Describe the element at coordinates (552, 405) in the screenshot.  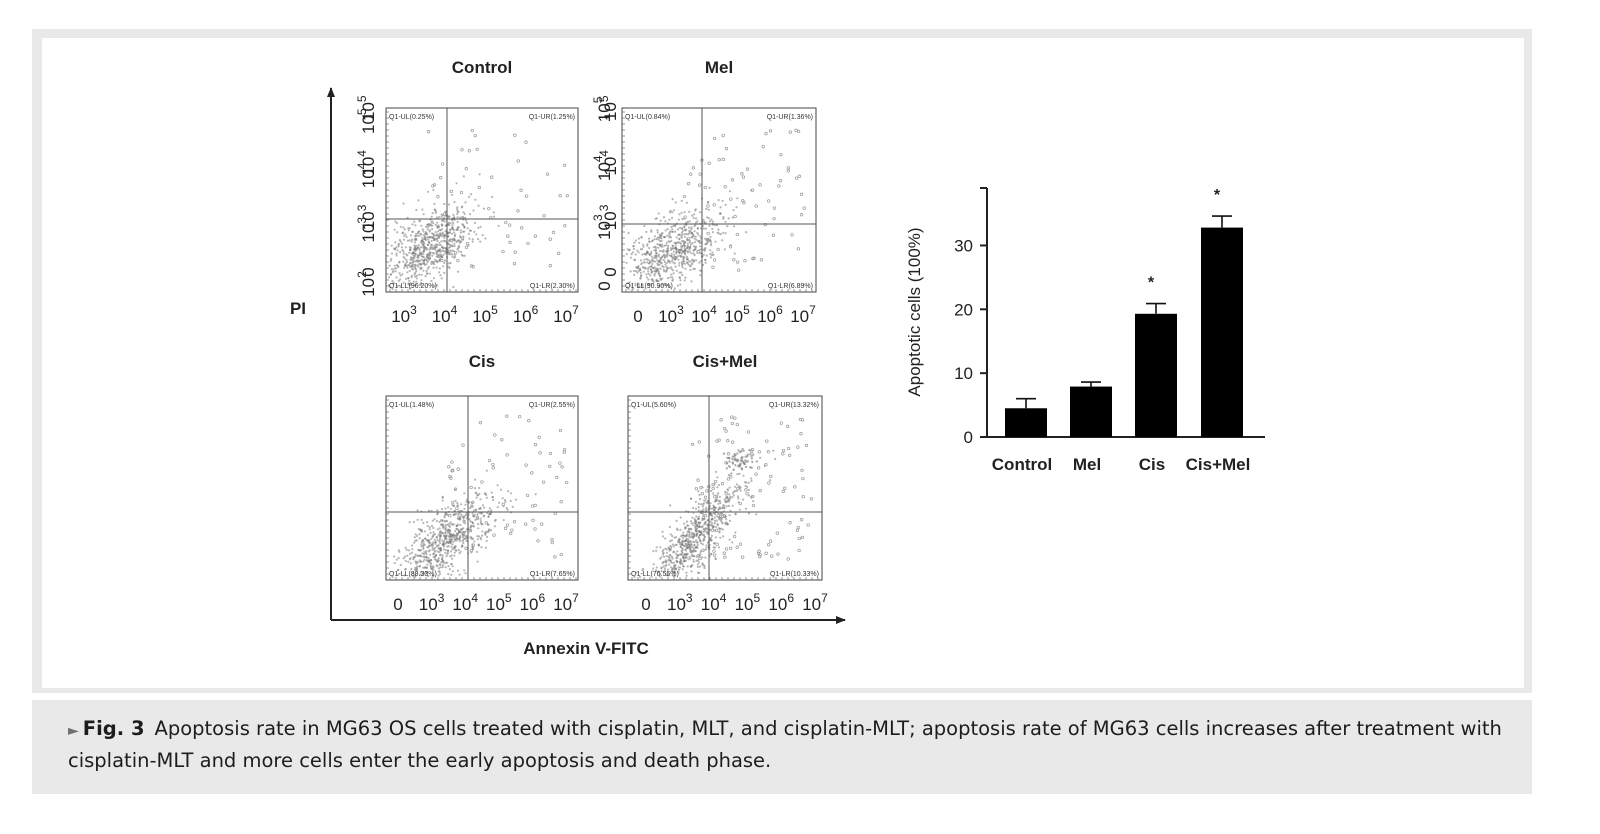
I see `quadrant-ur-label: Q1-UR(2.55%)` at that location.